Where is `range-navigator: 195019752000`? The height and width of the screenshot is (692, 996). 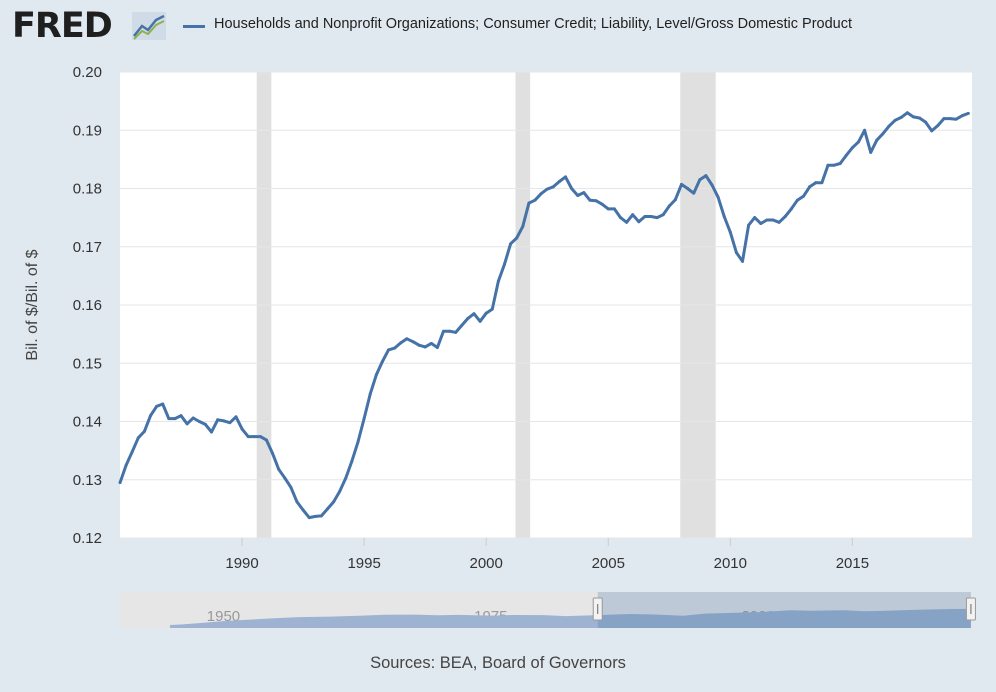
range-navigator: 195019752000 is located at coordinates (548, 610).